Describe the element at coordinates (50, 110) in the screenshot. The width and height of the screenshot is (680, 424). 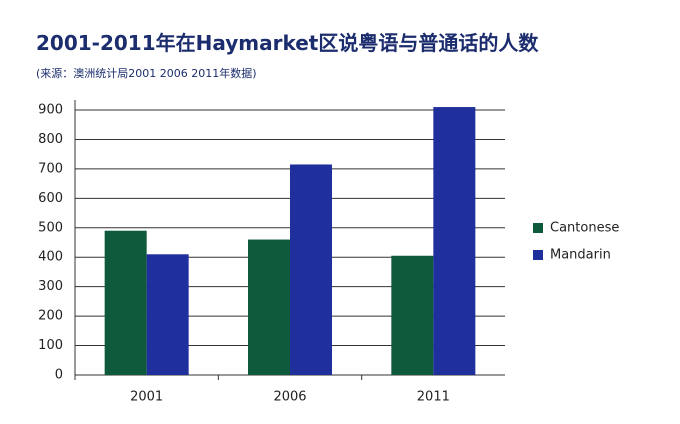
I see `y-tick-label: 900` at that location.